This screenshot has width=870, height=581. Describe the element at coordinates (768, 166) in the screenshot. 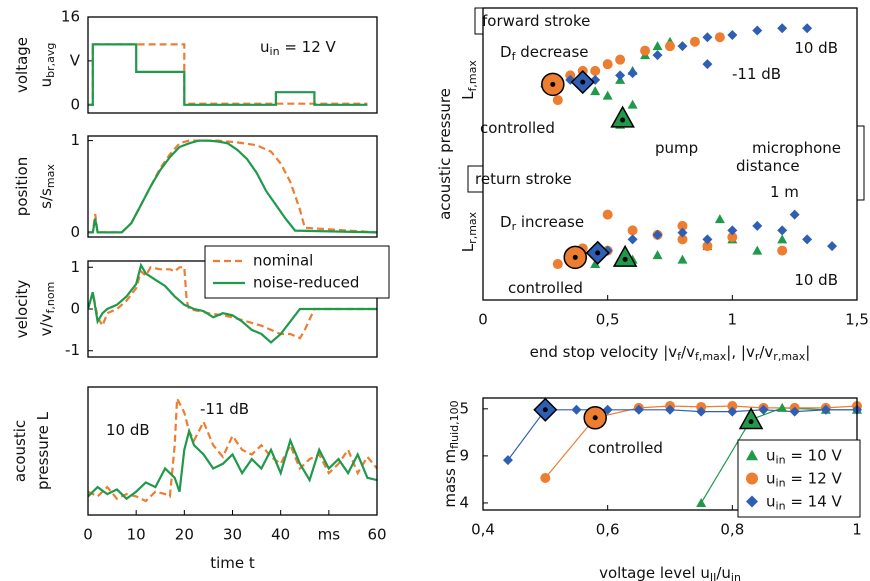

I see `text-part: distance` at that location.